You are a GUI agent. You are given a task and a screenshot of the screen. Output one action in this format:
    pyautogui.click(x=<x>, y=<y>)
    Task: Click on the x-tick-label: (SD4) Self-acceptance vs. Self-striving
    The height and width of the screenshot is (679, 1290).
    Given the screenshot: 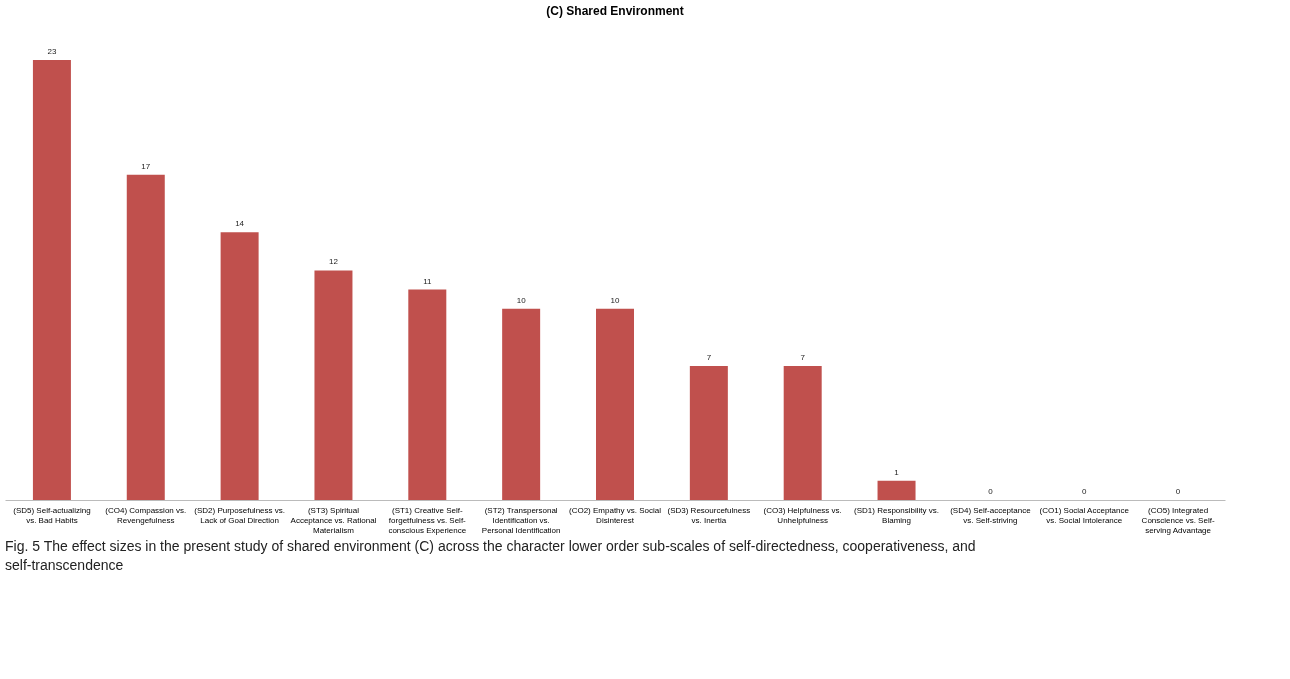 What is the action you would take?
    pyautogui.click(x=991, y=515)
    